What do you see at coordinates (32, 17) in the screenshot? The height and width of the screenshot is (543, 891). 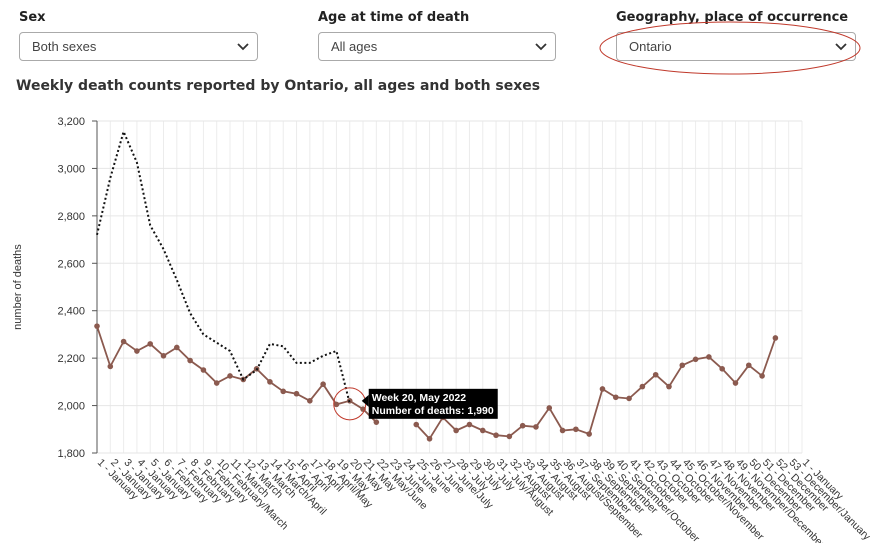 I see `sex-filter-label: Sex` at bounding box center [32, 17].